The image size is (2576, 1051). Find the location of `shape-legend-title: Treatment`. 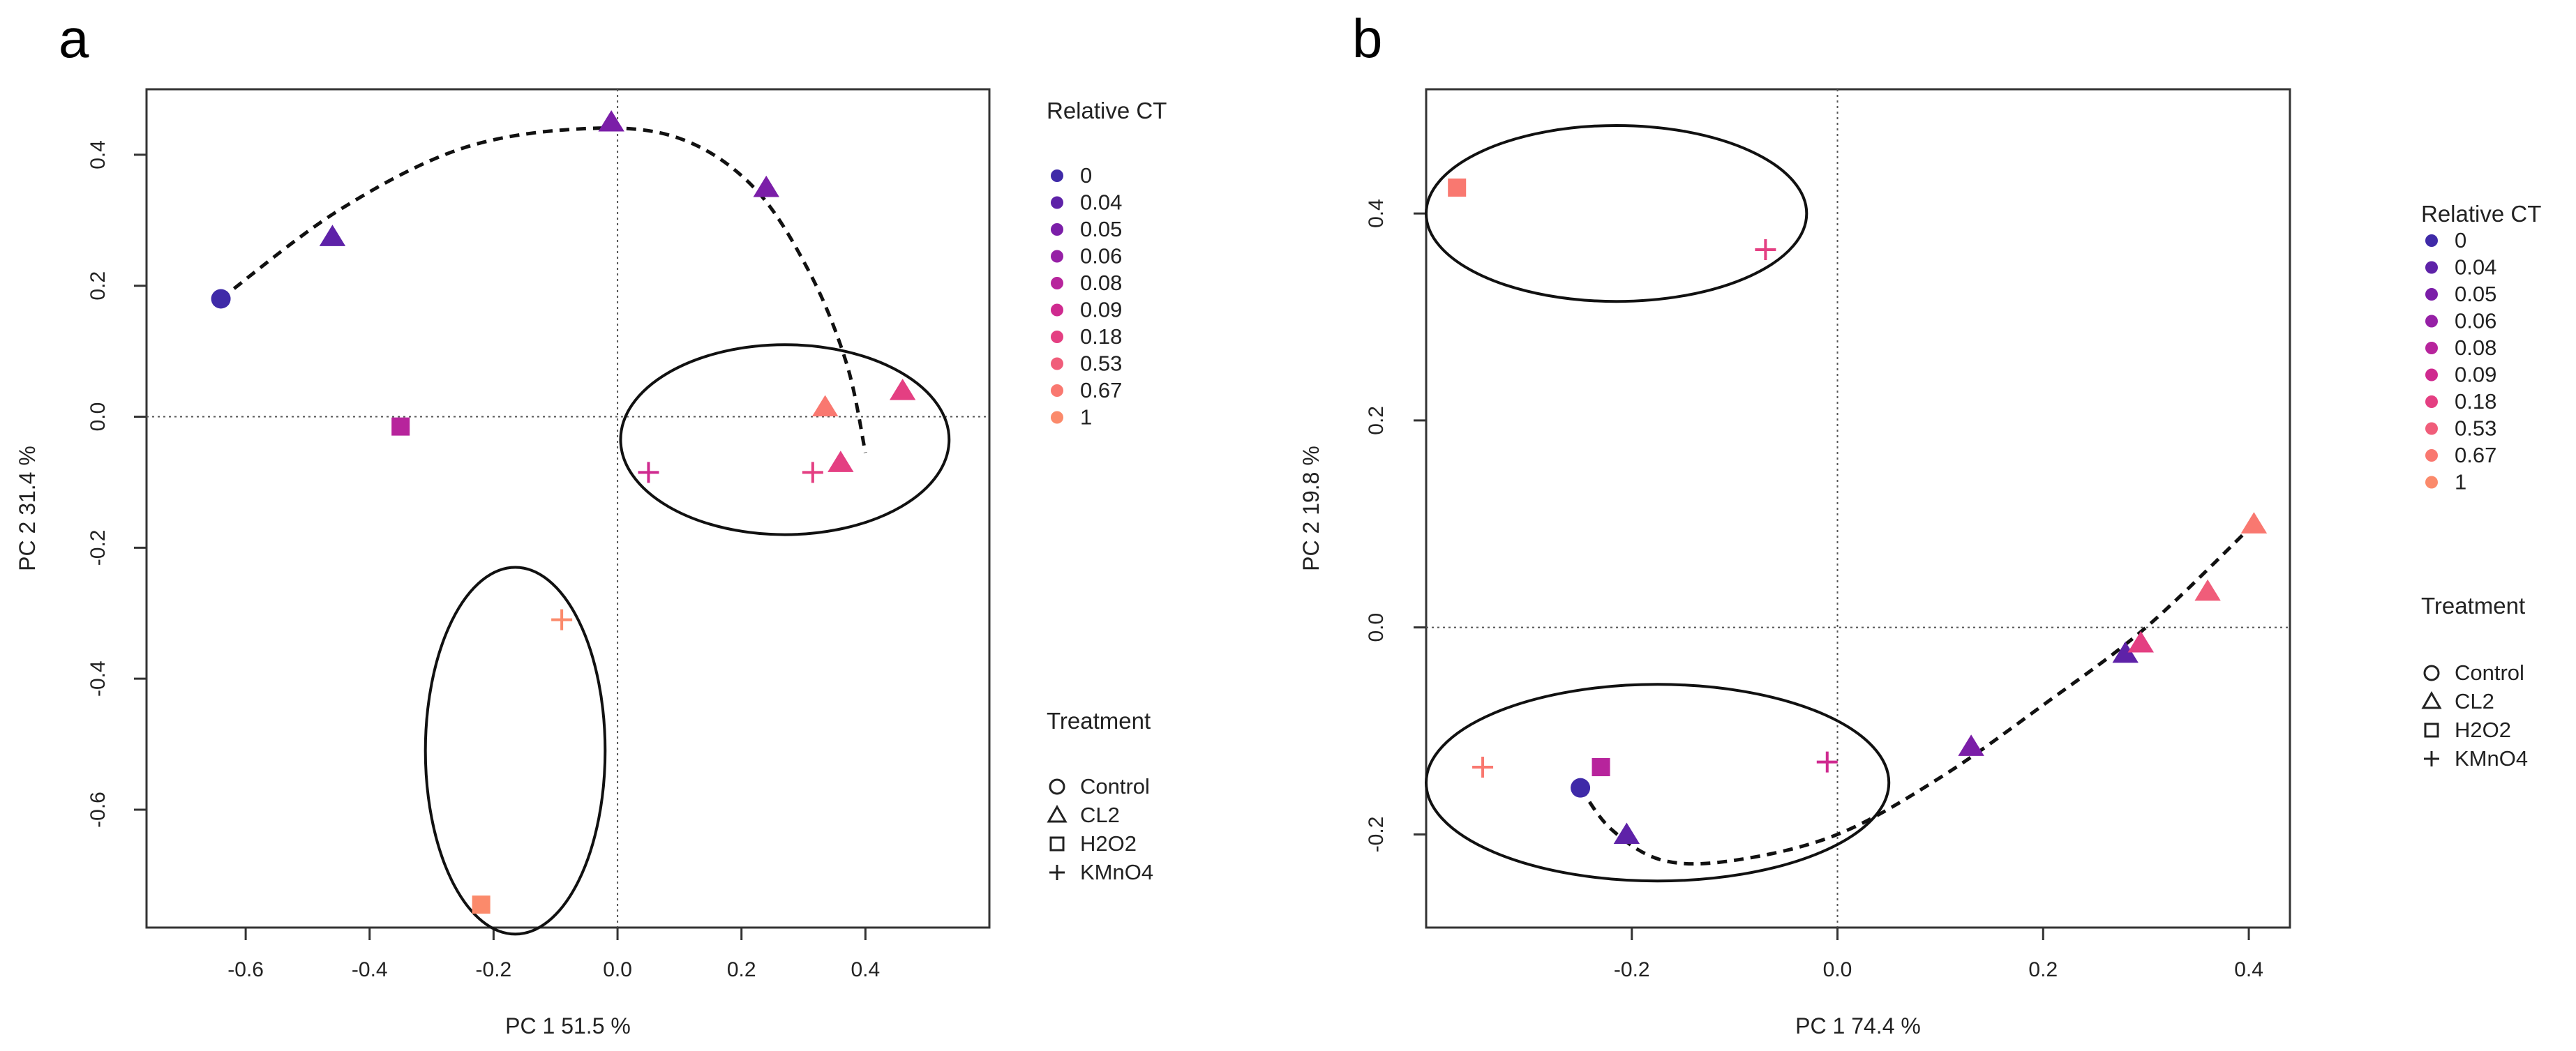

shape-legend-title: Treatment is located at coordinates (2473, 606).